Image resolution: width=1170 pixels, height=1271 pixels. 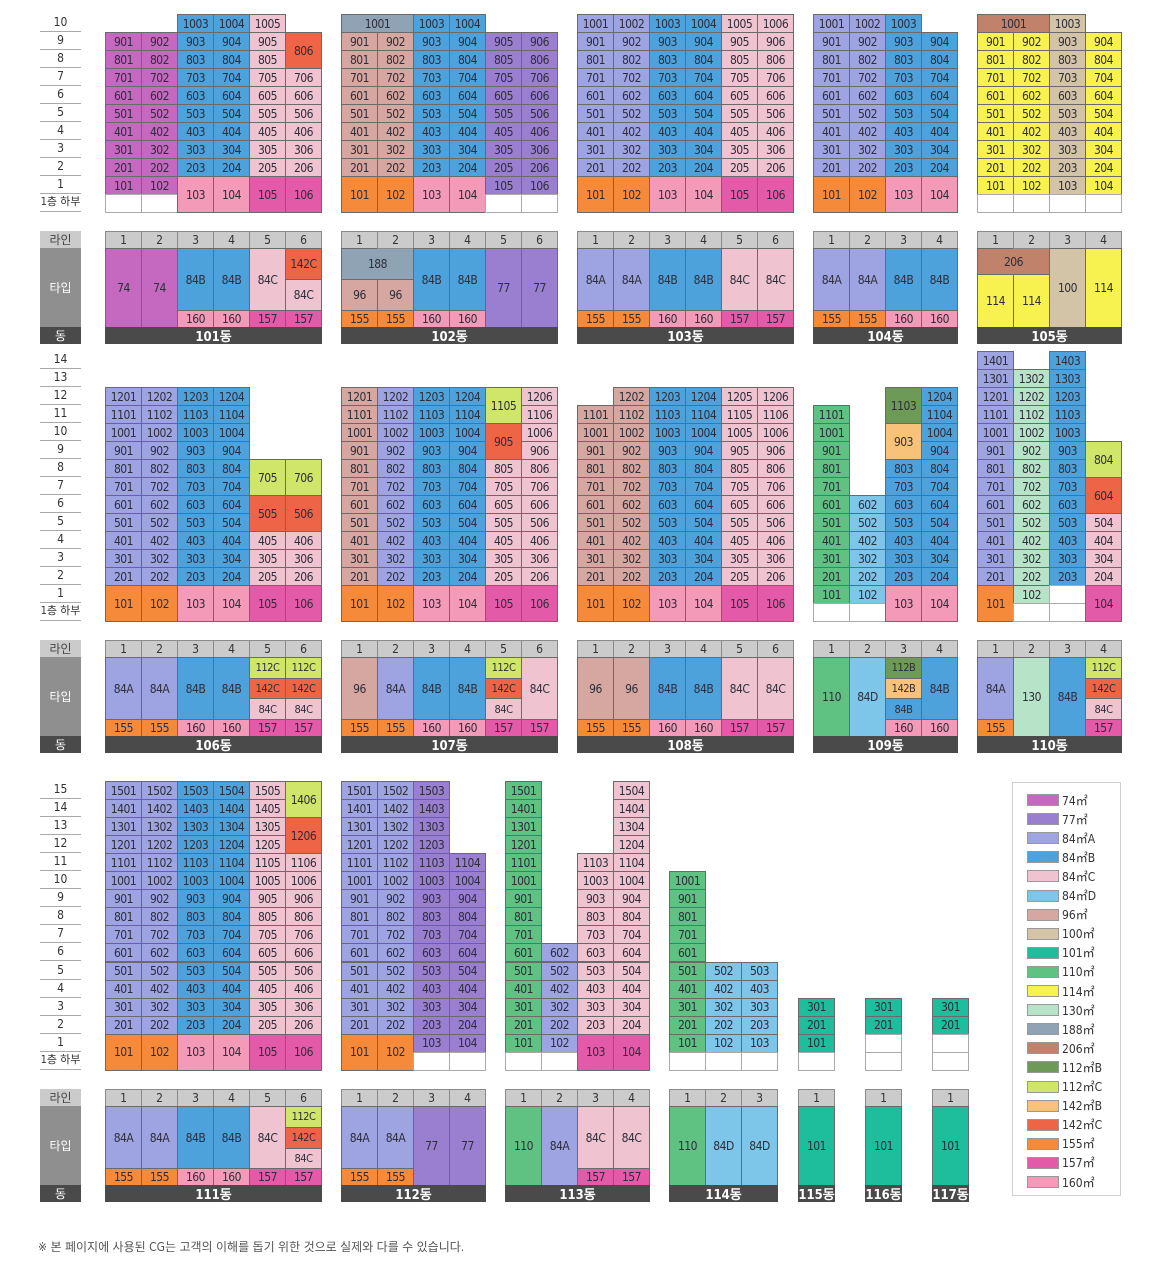 What do you see at coordinates (195, 845) in the screenshot?
I see `unit-cell: 1203` at bounding box center [195, 845].